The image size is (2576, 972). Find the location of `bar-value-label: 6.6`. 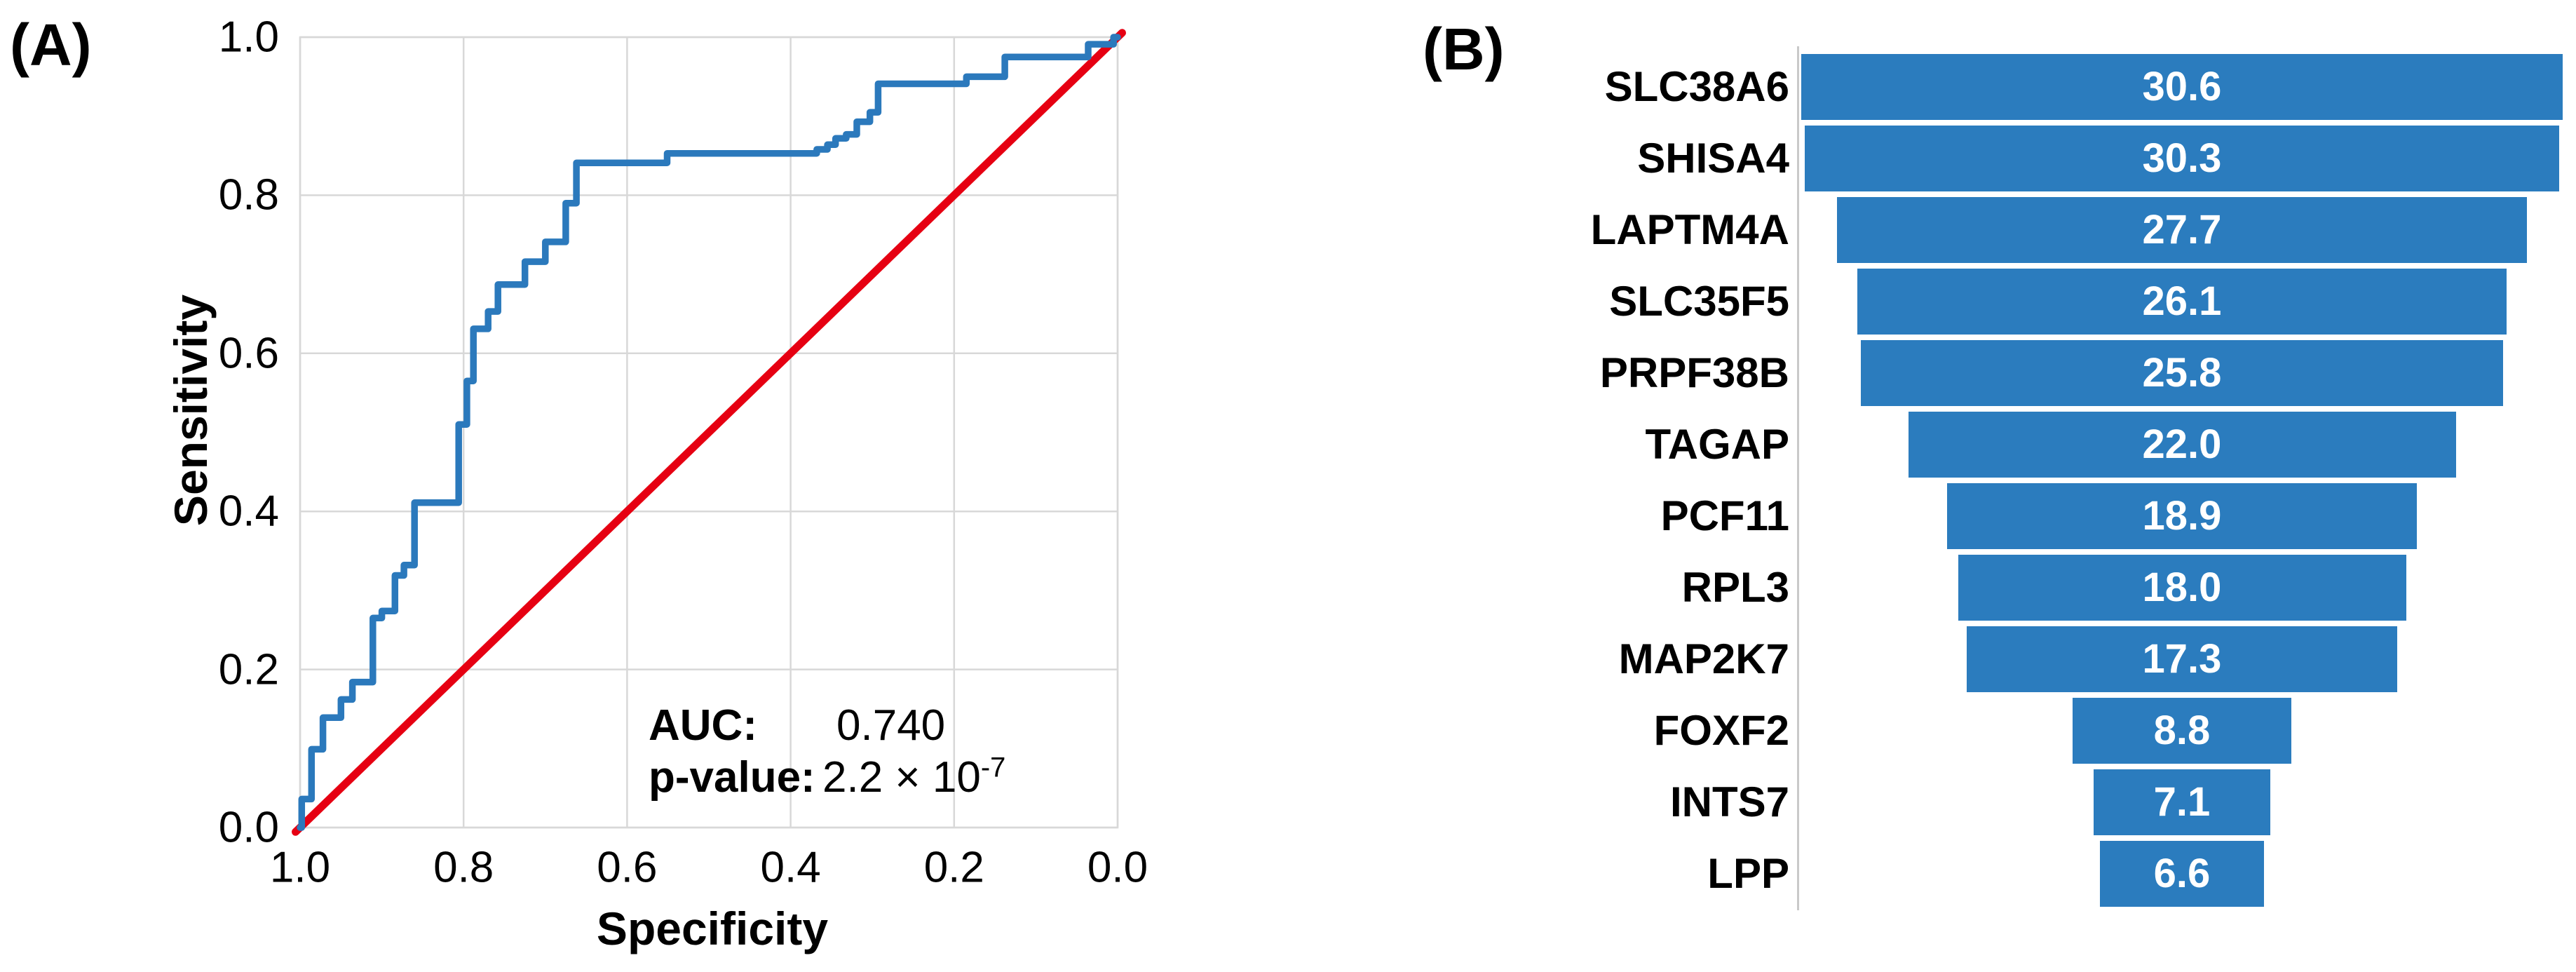

bar-value-label: 6.6 is located at coordinates (2182, 873).